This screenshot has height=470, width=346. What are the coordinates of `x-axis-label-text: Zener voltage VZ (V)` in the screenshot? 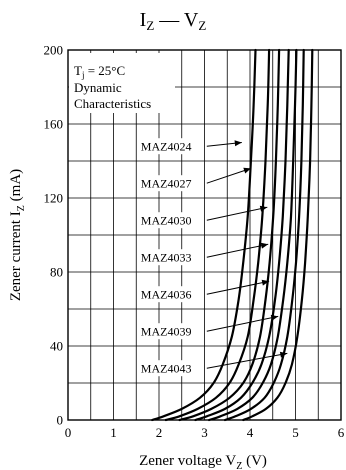 It's located at (203, 461).